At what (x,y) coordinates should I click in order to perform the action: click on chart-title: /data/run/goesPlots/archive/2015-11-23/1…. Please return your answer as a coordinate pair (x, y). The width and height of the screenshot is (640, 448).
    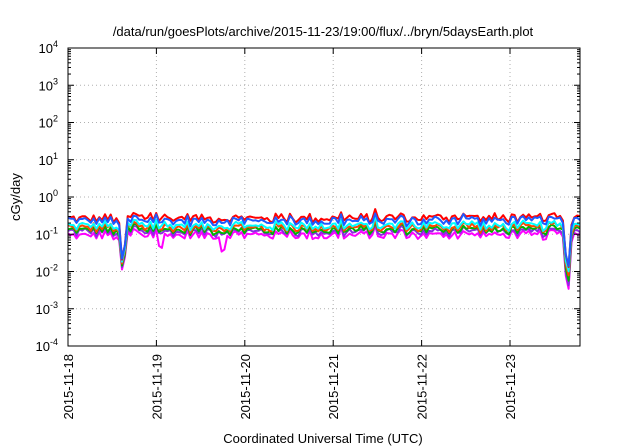
    Looking at the image, I should click on (323, 31).